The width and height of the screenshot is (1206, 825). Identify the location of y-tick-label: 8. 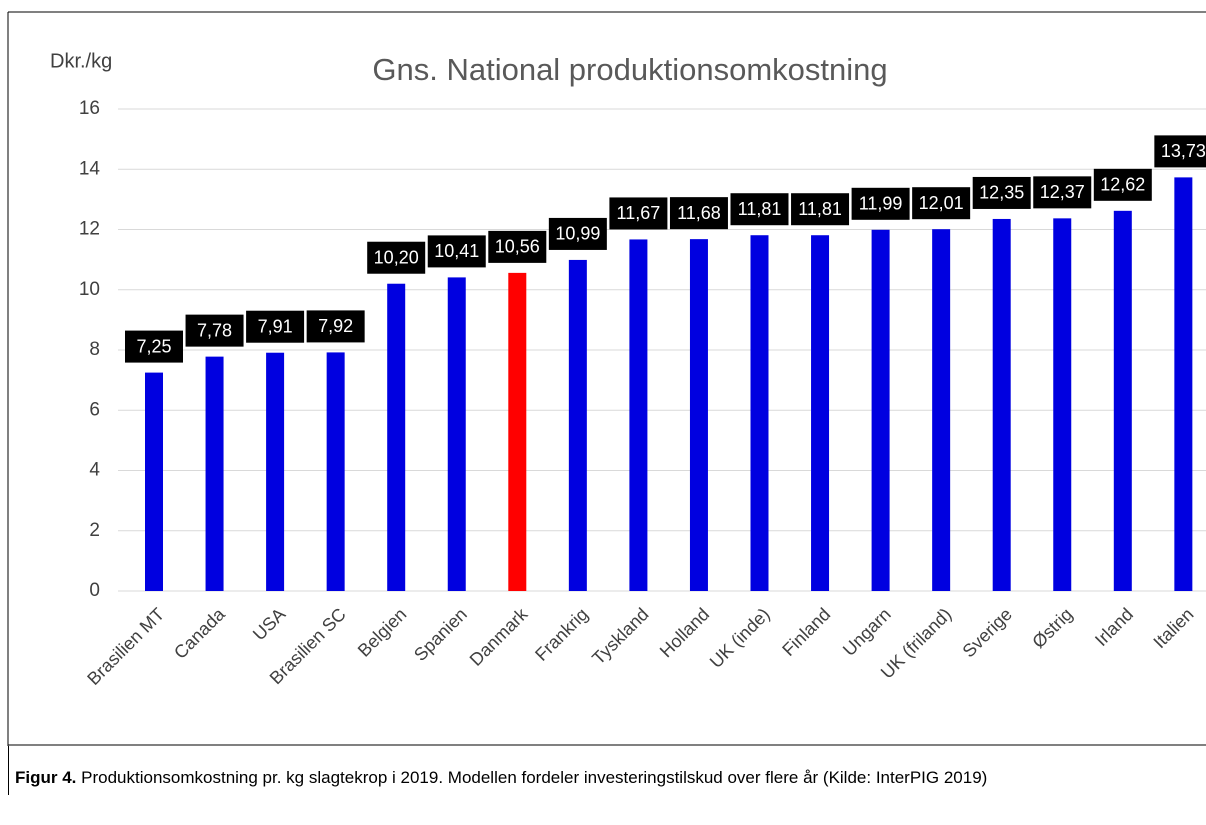
(94, 349).